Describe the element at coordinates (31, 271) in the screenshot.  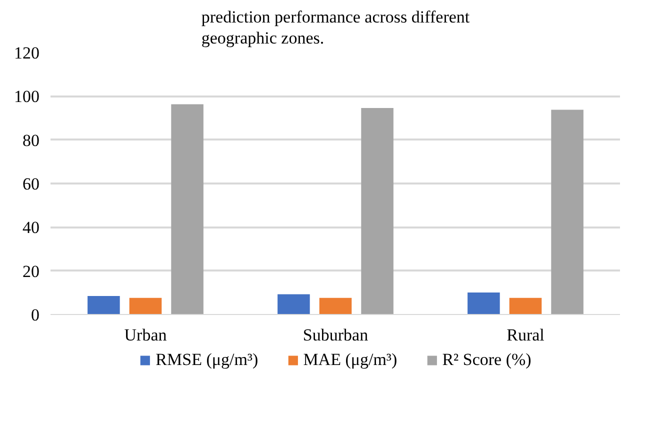
I see `y-tick-label: 20` at that location.